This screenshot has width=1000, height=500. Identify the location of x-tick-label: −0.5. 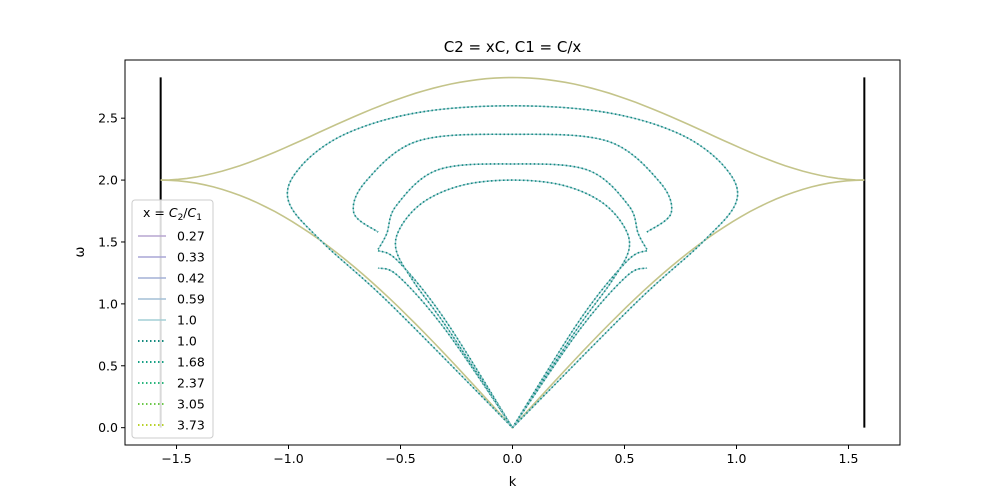
(400, 458).